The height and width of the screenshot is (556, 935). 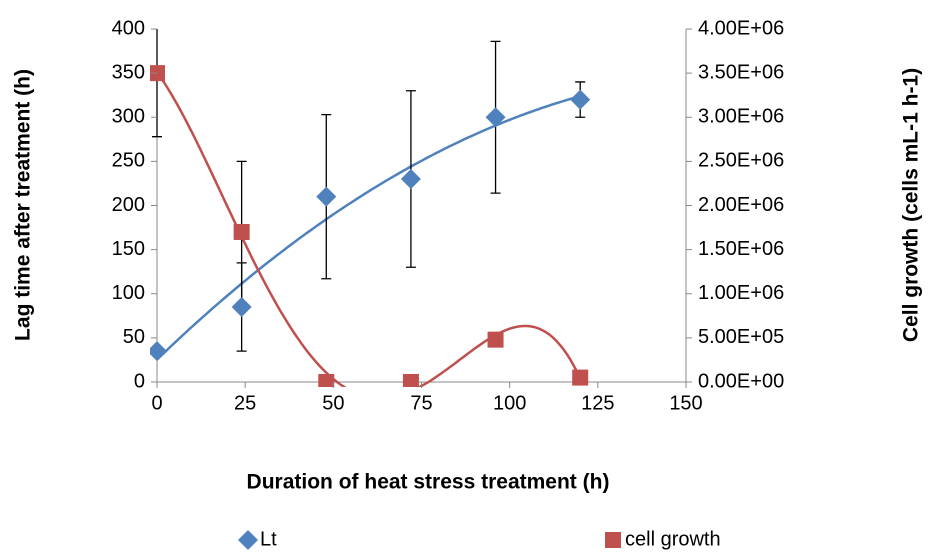 I want to click on x-tick-label: 150, so click(x=685, y=403).